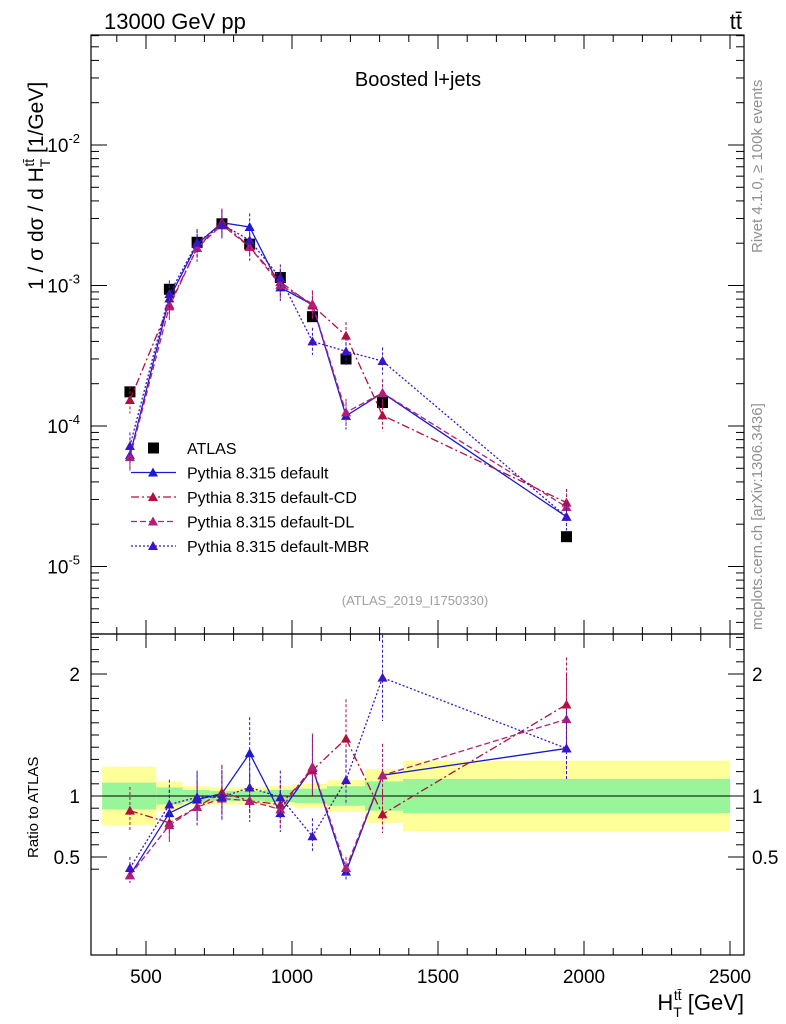 The image size is (786, 1024). What do you see at coordinates (700, 1003) in the screenshot?
I see `x-axis-title: HTtt̄ [GeV]` at bounding box center [700, 1003].